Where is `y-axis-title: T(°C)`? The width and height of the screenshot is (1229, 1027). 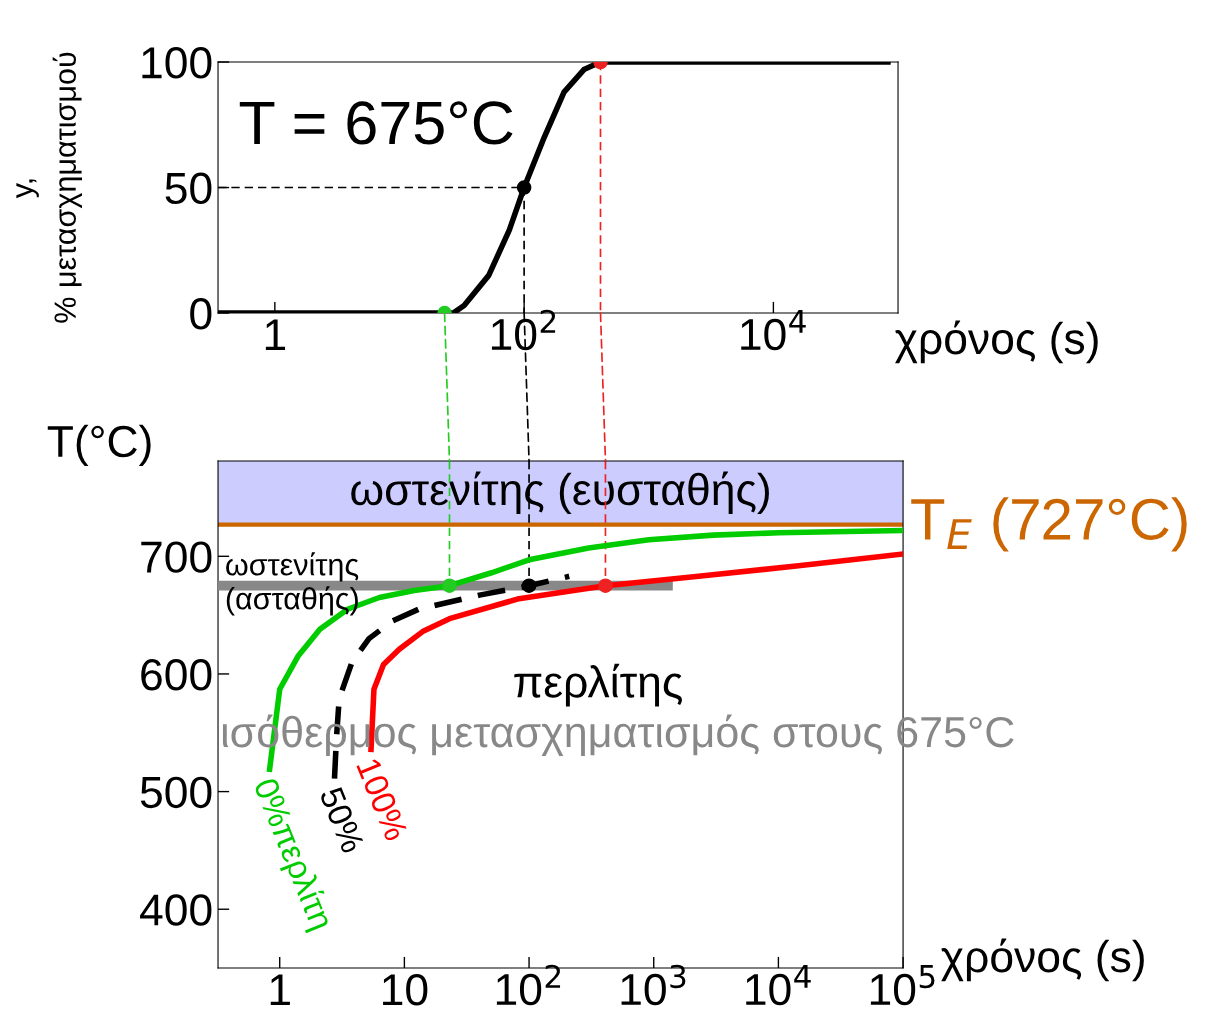
y-axis-title: T(°C) is located at coordinates (99, 445).